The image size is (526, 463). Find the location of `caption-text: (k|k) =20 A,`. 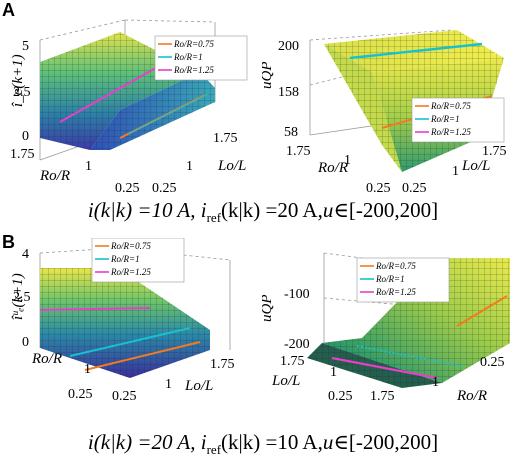

caption-text: (k|k) =20 A, is located at coordinates (272, 210).